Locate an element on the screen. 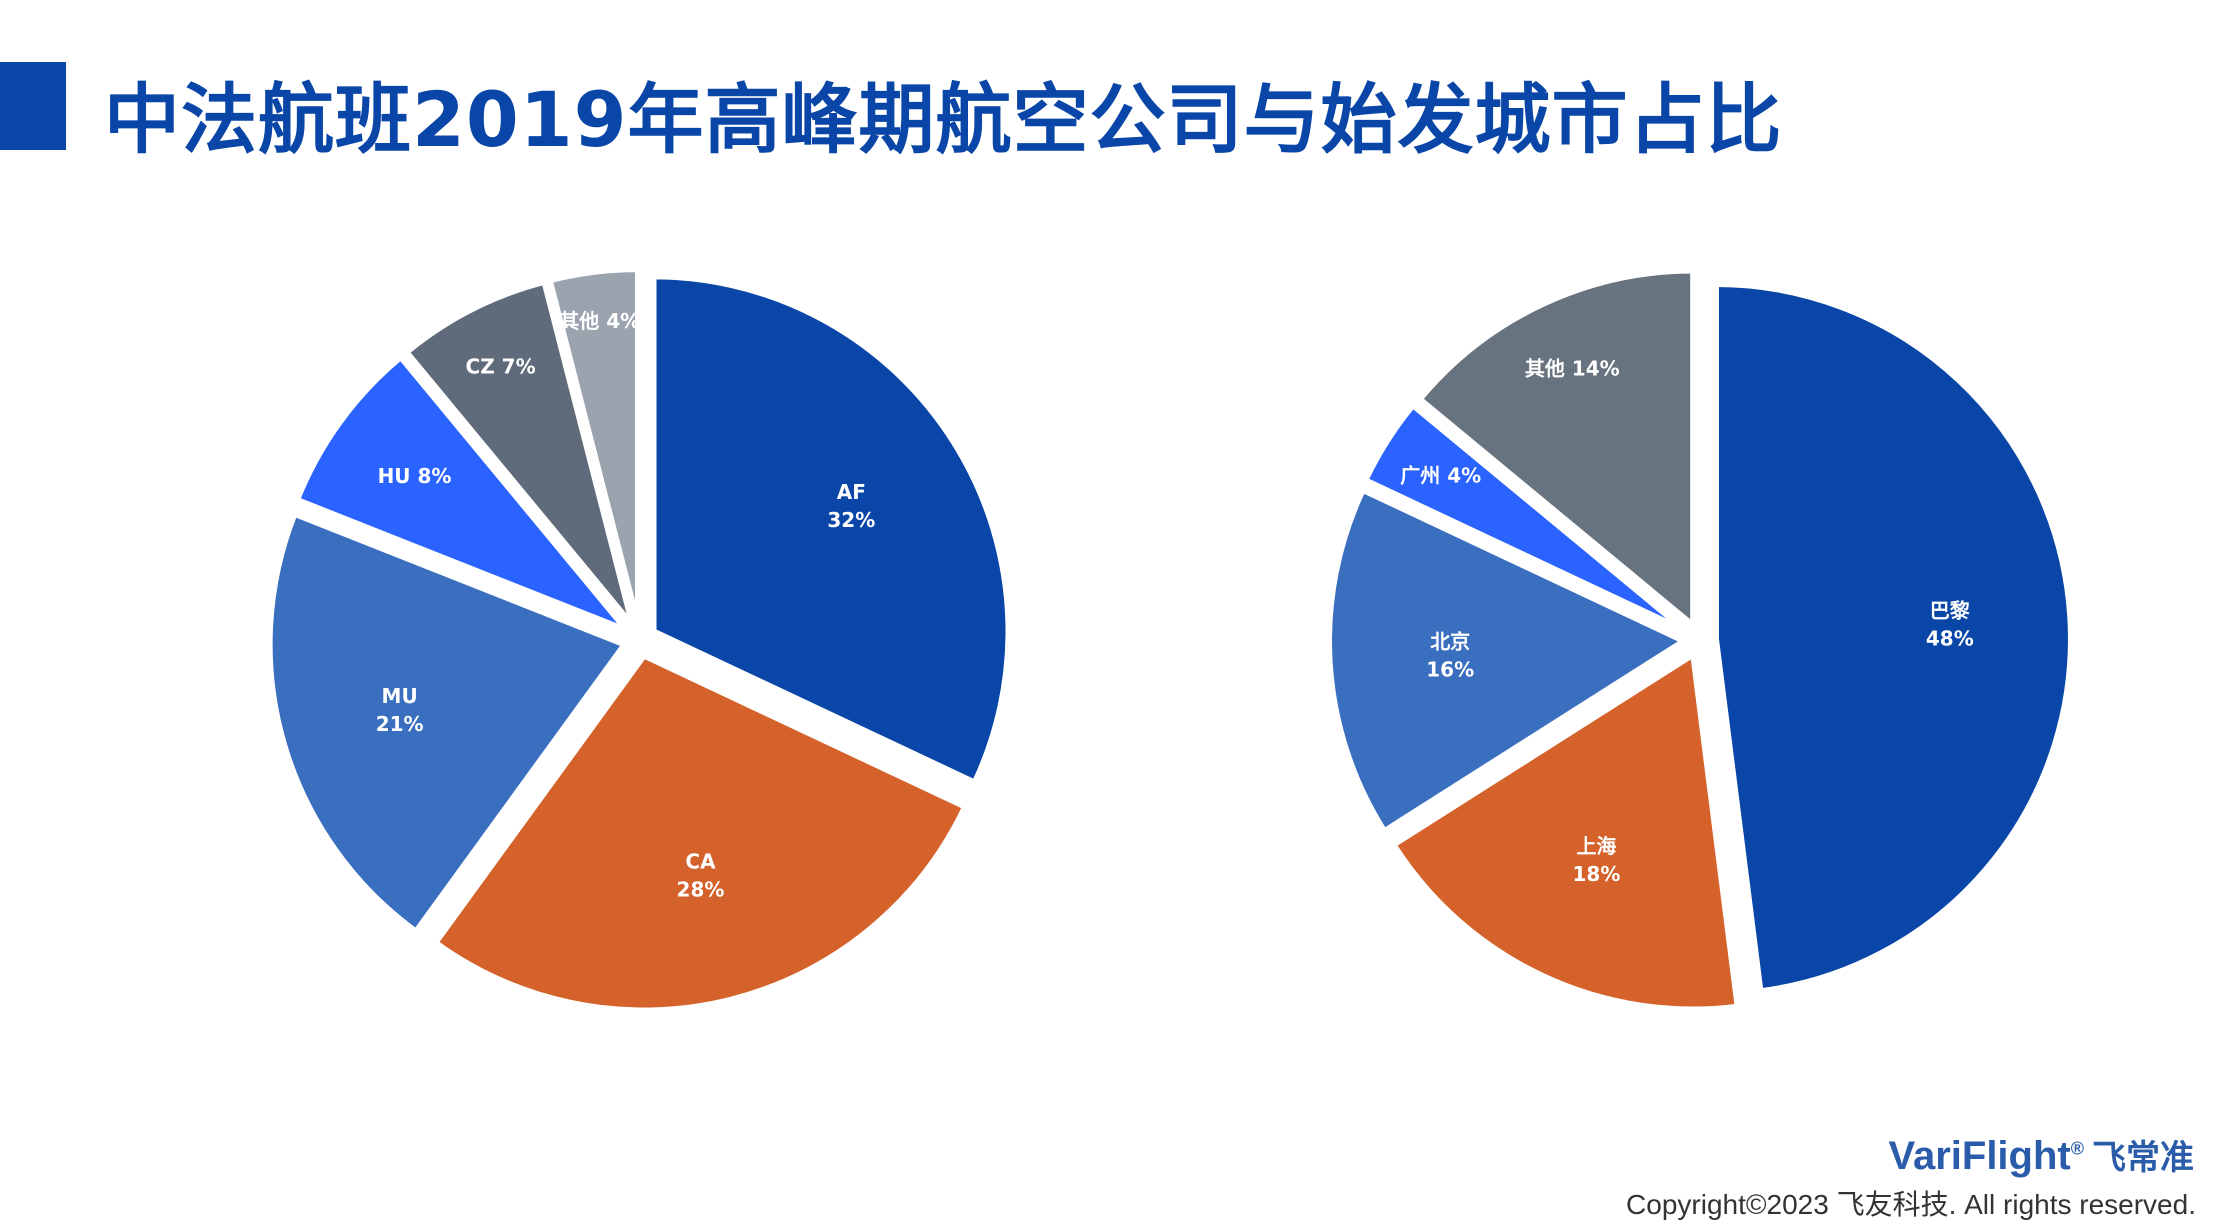  pie-label-guangzhou: 广州 4% is located at coordinates (1440, 475).